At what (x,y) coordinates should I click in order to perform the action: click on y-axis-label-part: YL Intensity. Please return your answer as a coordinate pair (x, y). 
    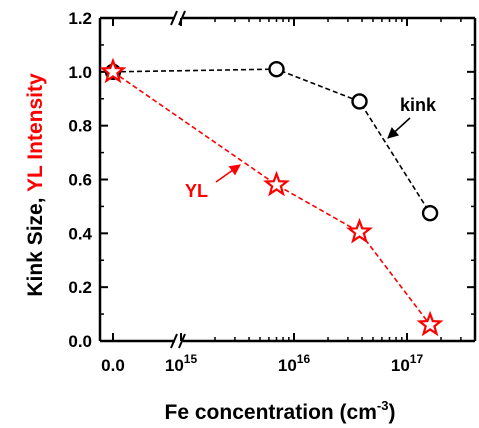
    Looking at the image, I should click on (35, 132).